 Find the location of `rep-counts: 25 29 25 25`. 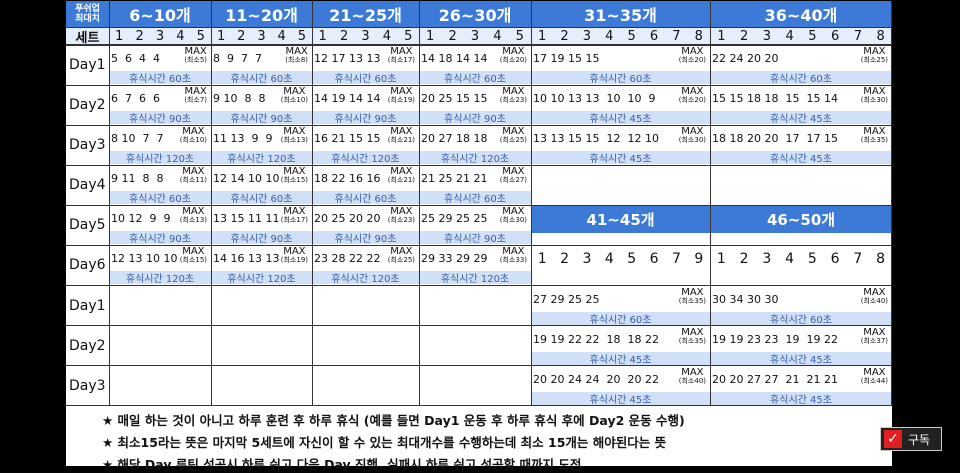

rep-counts: 25 29 25 25 is located at coordinates (454, 218).